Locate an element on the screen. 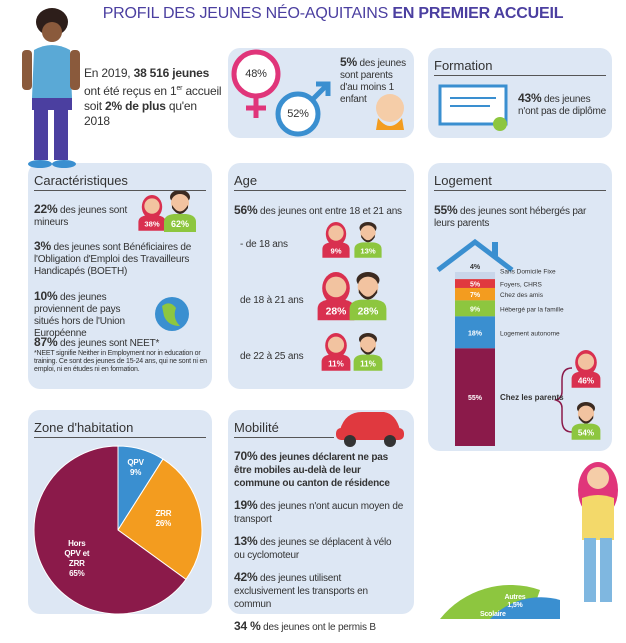  gender-symbols is located at coordinates (317, 93).